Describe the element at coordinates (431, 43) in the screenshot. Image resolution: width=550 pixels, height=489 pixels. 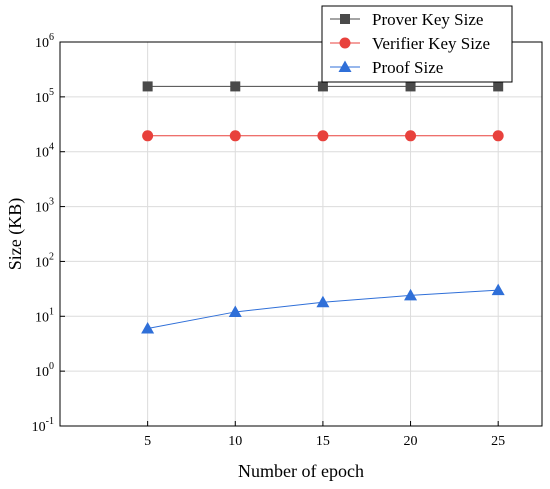
I see `legend-label: Verifier Key Size` at that location.